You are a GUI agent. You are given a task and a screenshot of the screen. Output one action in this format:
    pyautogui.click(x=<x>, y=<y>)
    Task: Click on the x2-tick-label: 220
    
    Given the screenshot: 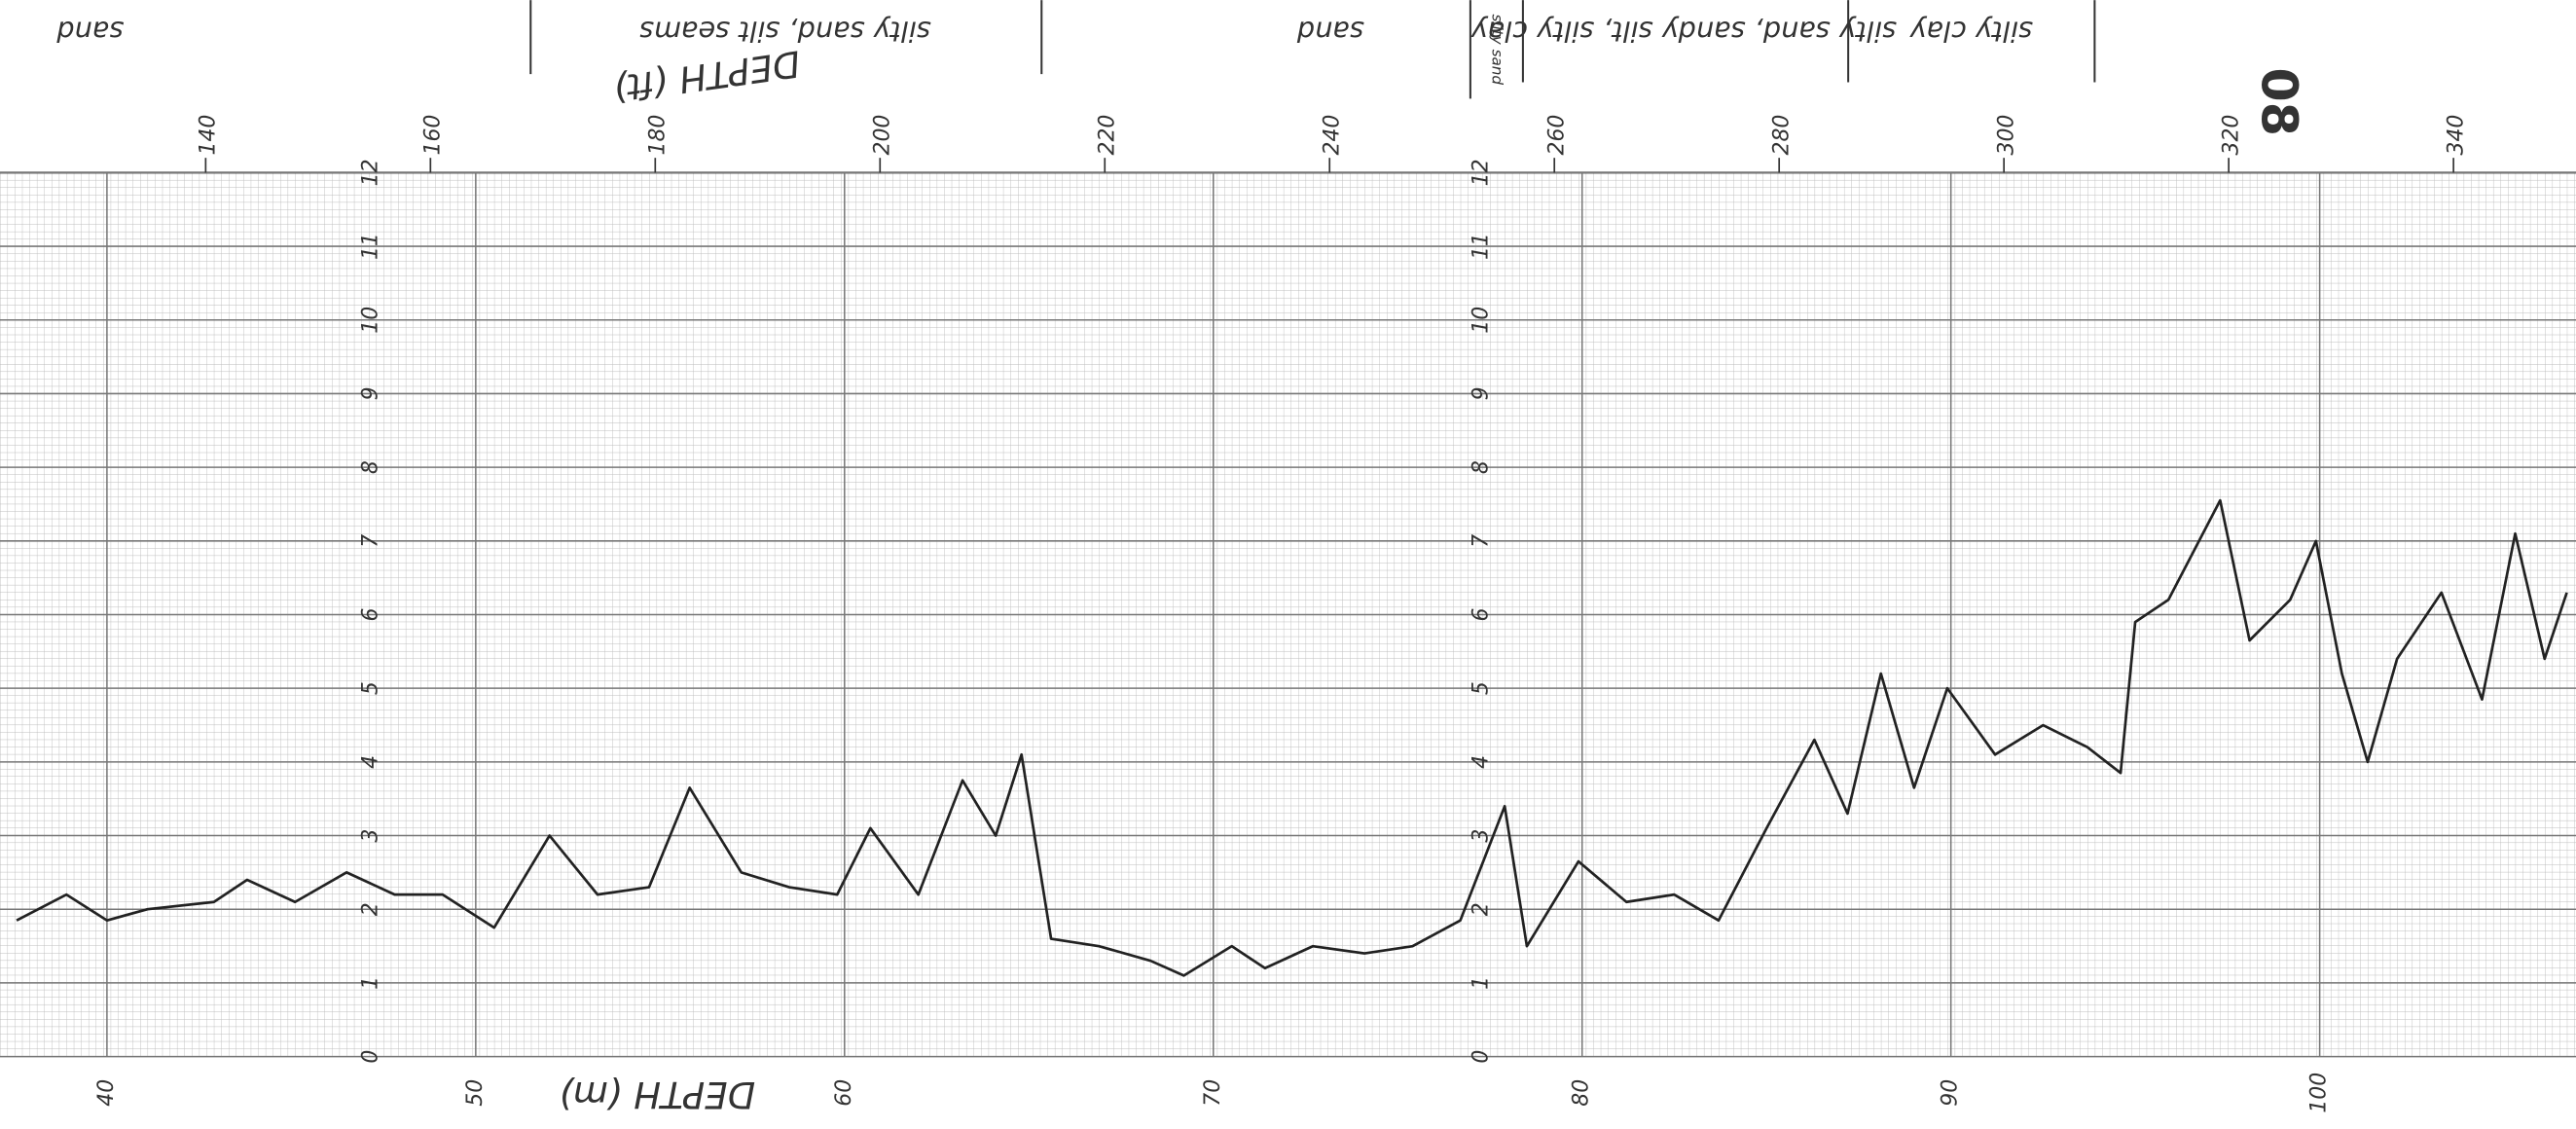 What is the action you would take?
    pyautogui.click(x=1108, y=135)
    